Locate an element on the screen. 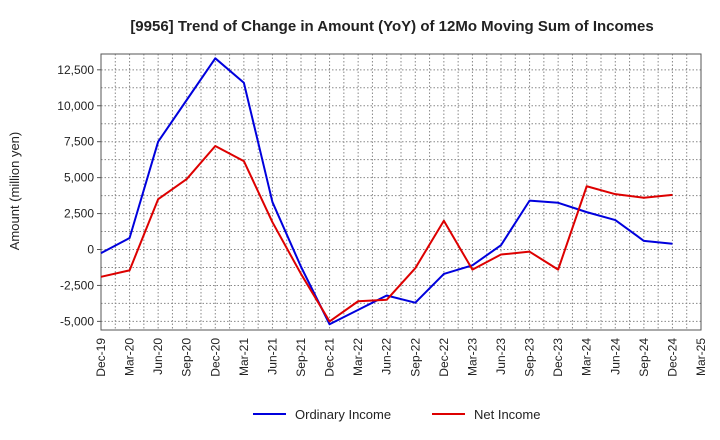 The height and width of the screenshot is (440, 720). x-tick-label: Dec-24 is located at coordinates (672, 357).